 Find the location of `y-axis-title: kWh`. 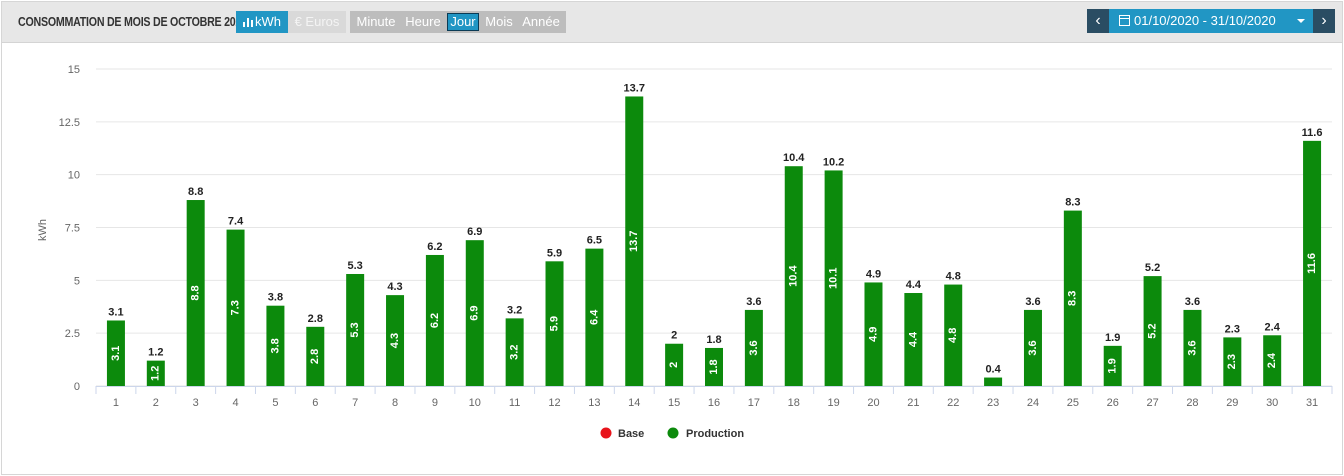

y-axis-title: kWh is located at coordinates (43, 230).